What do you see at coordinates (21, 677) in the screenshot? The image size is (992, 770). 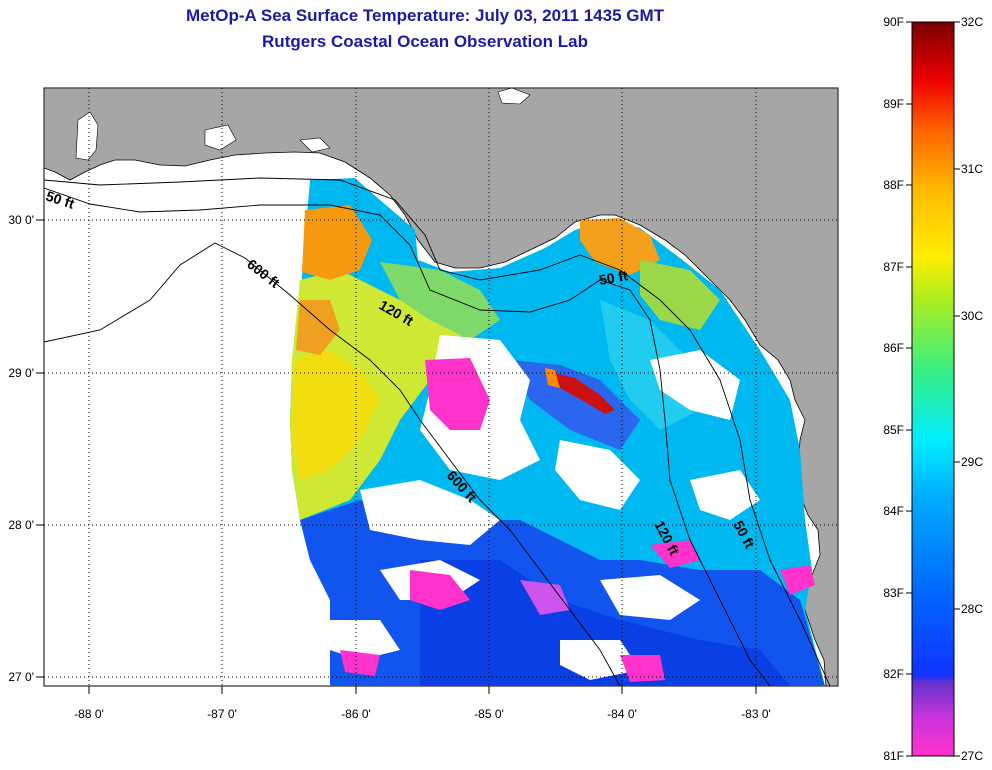 I see `lat-tick-label: 27 0'` at bounding box center [21, 677].